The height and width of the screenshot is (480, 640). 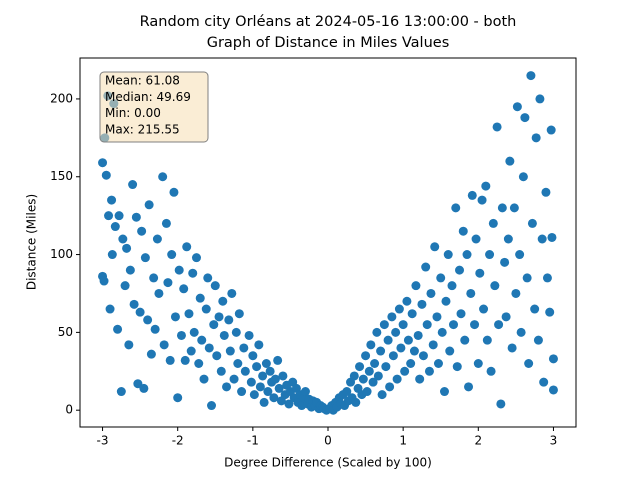 I want to click on x-tick-label: 0, so click(x=328, y=441).